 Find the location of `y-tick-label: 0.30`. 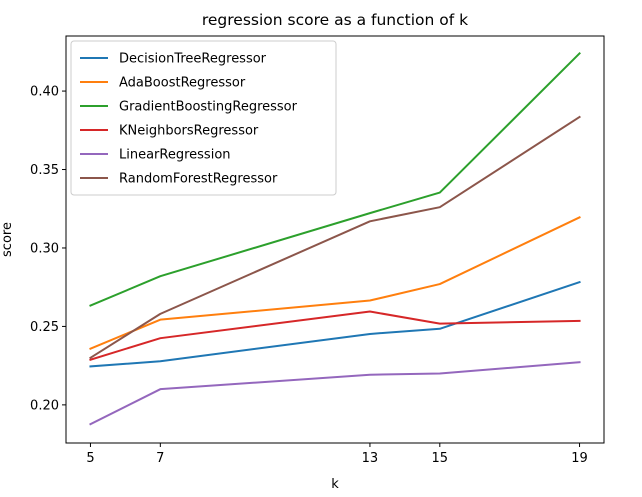

y-tick-label: 0.30 is located at coordinates (44, 248).